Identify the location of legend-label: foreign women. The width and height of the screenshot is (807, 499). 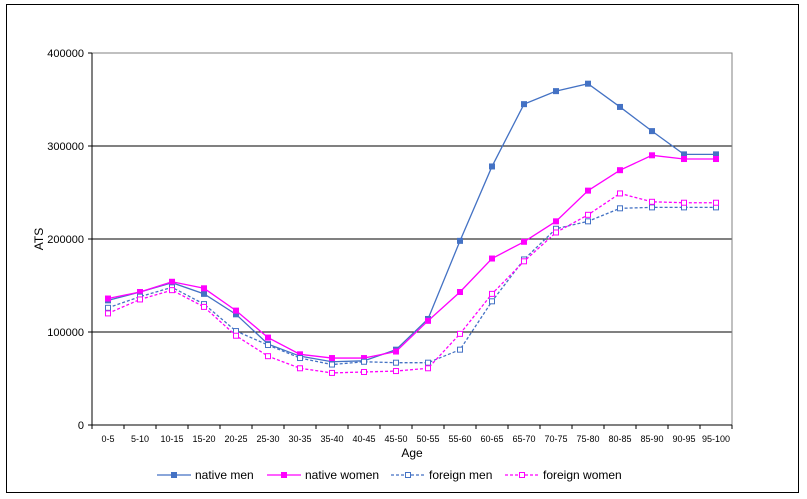
(582, 475).